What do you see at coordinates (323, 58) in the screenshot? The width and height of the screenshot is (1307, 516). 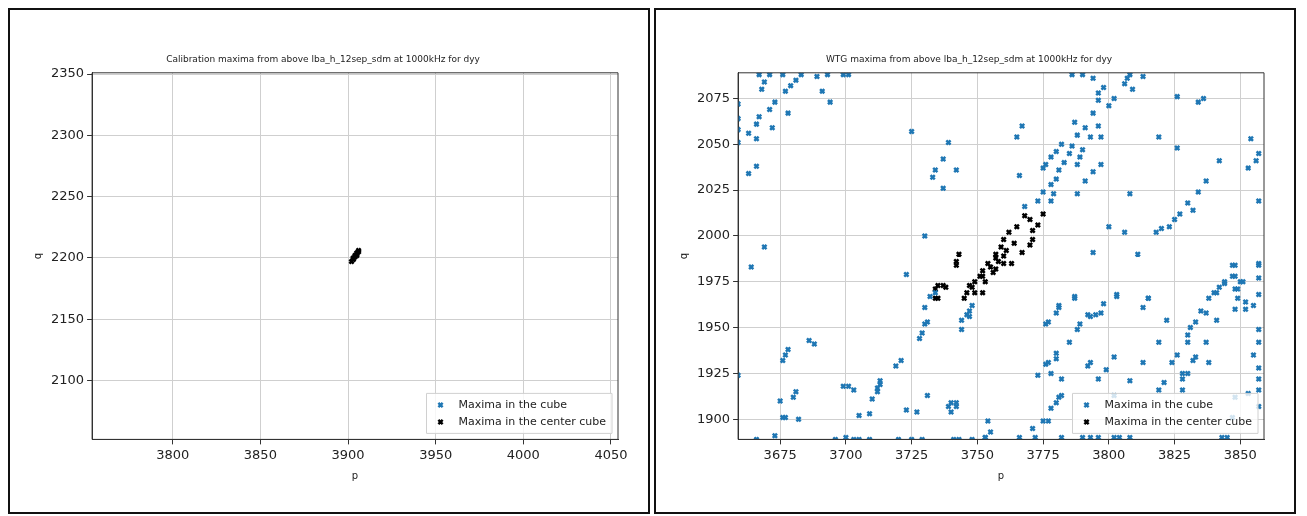 I see `chart-title: Calibration maxima from above lba_h_12sep_sdm at 1000kHz for dyy` at bounding box center [323, 58].